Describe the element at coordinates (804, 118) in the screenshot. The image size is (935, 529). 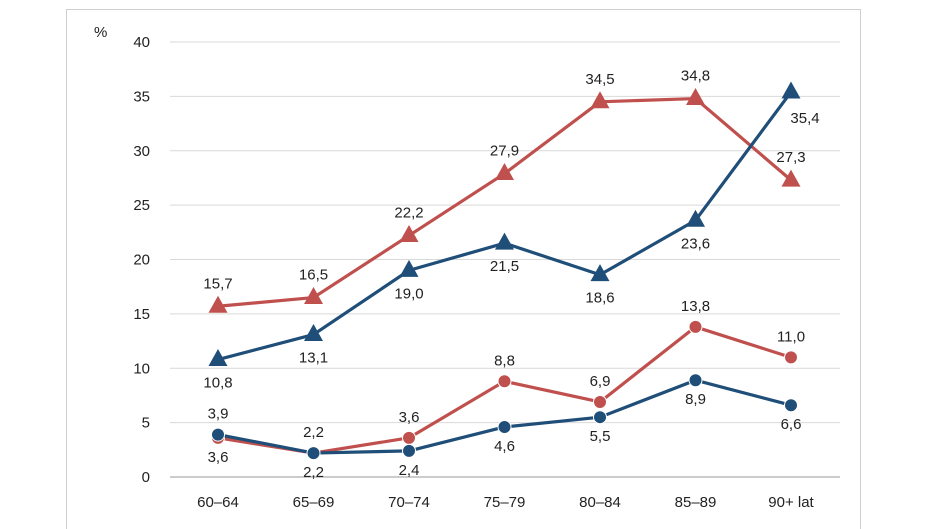
I see `data-label: 35,4` at that location.